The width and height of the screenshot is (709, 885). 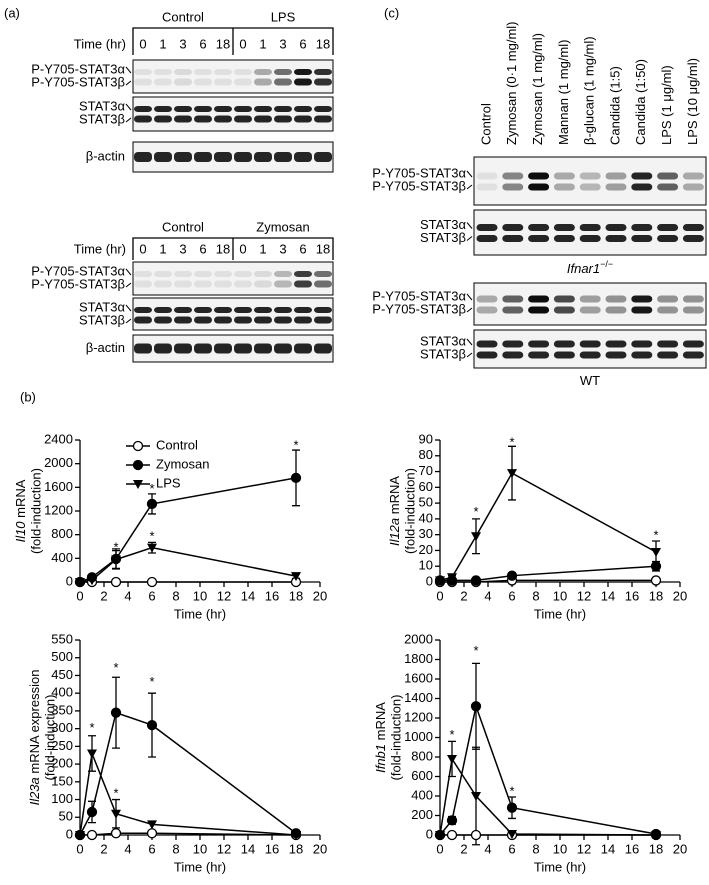 What do you see at coordinates (419, 295) in the screenshot?
I see `blot-row-label: P-Y705-STAT3α` at bounding box center [419, 295].